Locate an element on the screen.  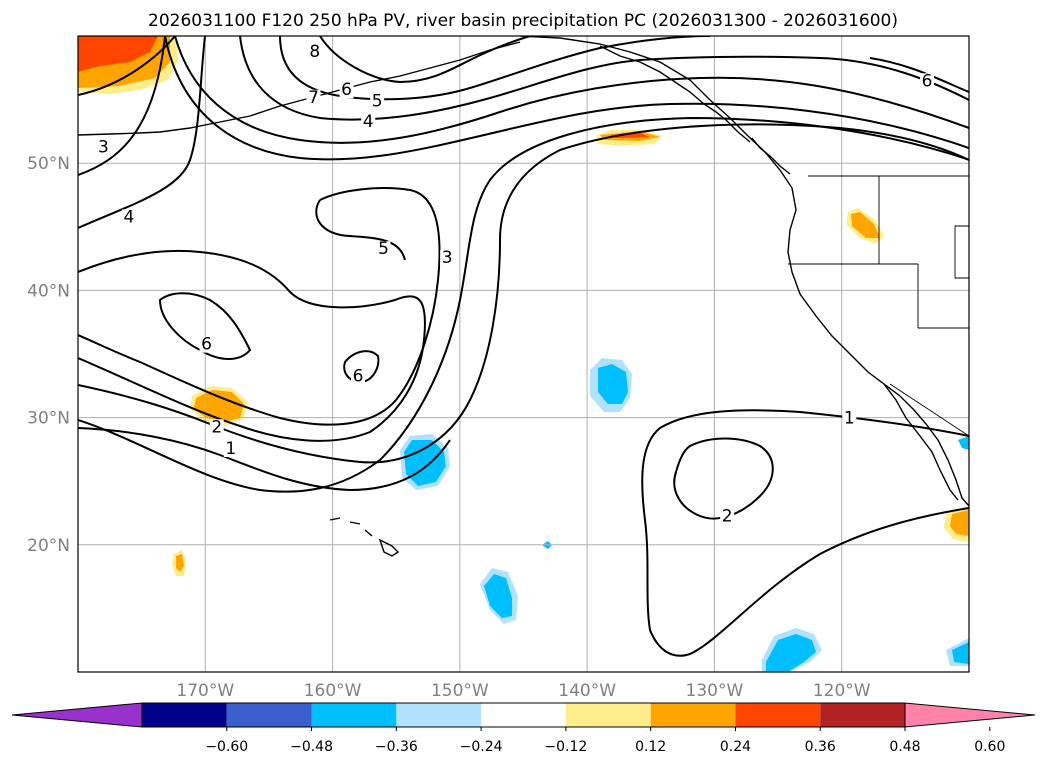
pv-contour-6-small is located at coordinates (361, 367).